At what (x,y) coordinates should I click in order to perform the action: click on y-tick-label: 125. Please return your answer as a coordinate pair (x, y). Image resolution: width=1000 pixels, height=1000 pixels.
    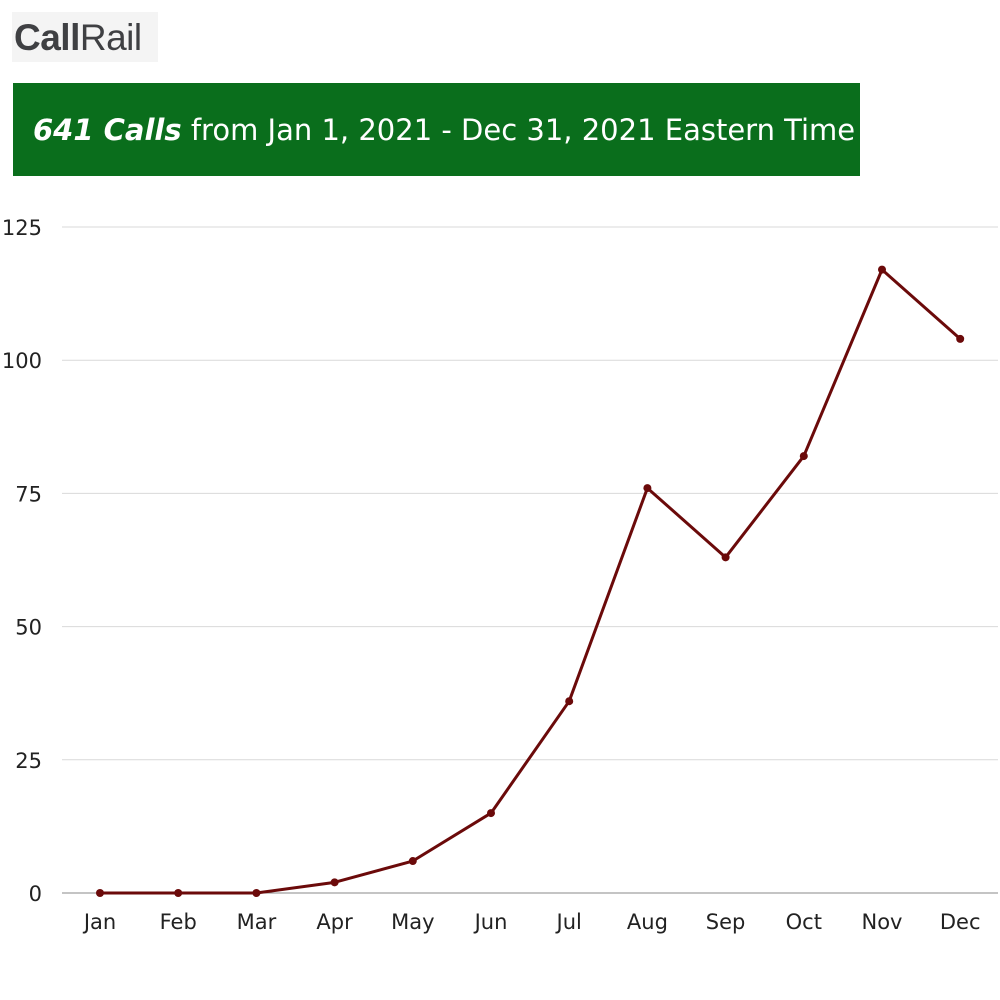
    Looking at the image, I should click on (22, 228).